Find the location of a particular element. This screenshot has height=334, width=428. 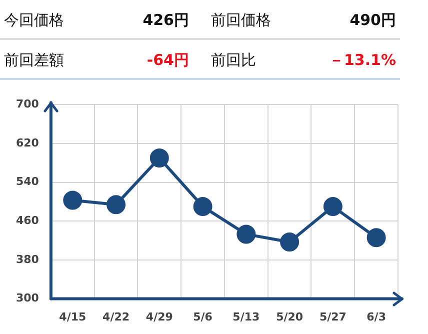

y-tick-label: 540 is located at coordinates (28, 181).